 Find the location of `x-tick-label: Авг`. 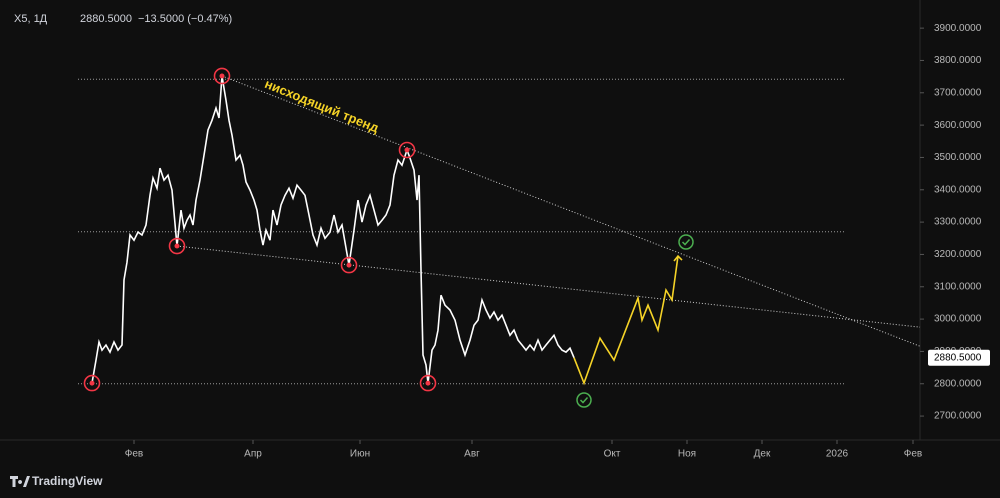

x-tick-label: Авг is located at coordinates (472, 454).